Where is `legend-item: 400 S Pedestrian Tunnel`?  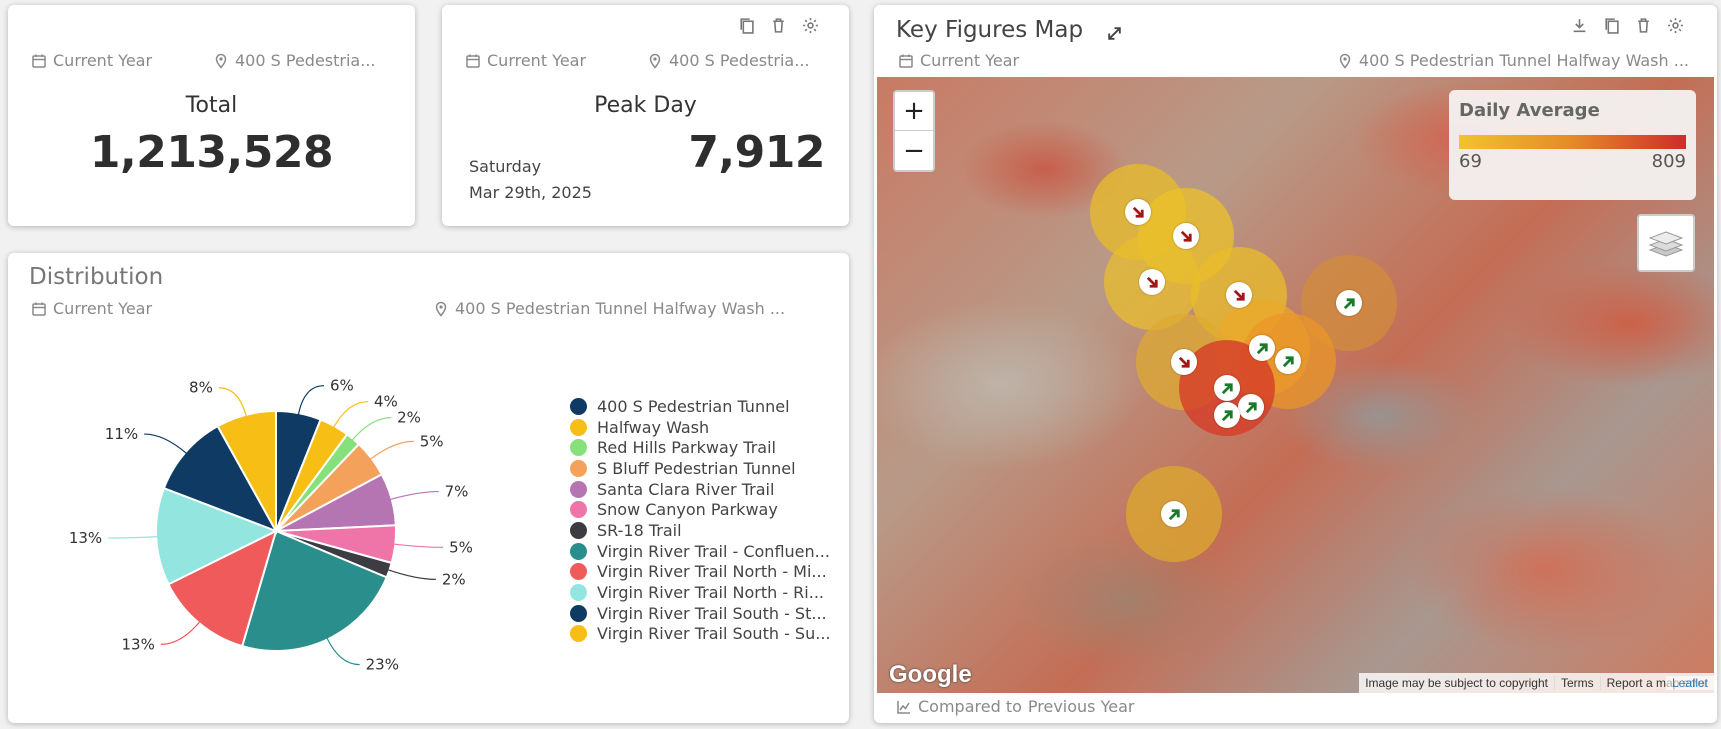 legend-item: 400 S Pedestrian Tunnel is located at coordinates (702, 406).